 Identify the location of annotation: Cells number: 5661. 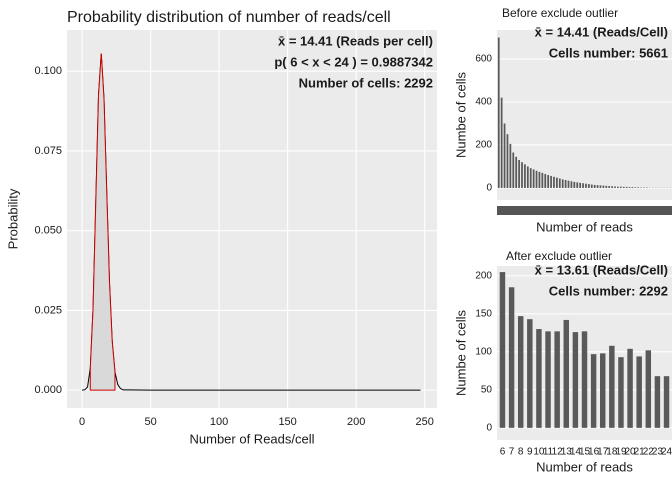
(608, 52).